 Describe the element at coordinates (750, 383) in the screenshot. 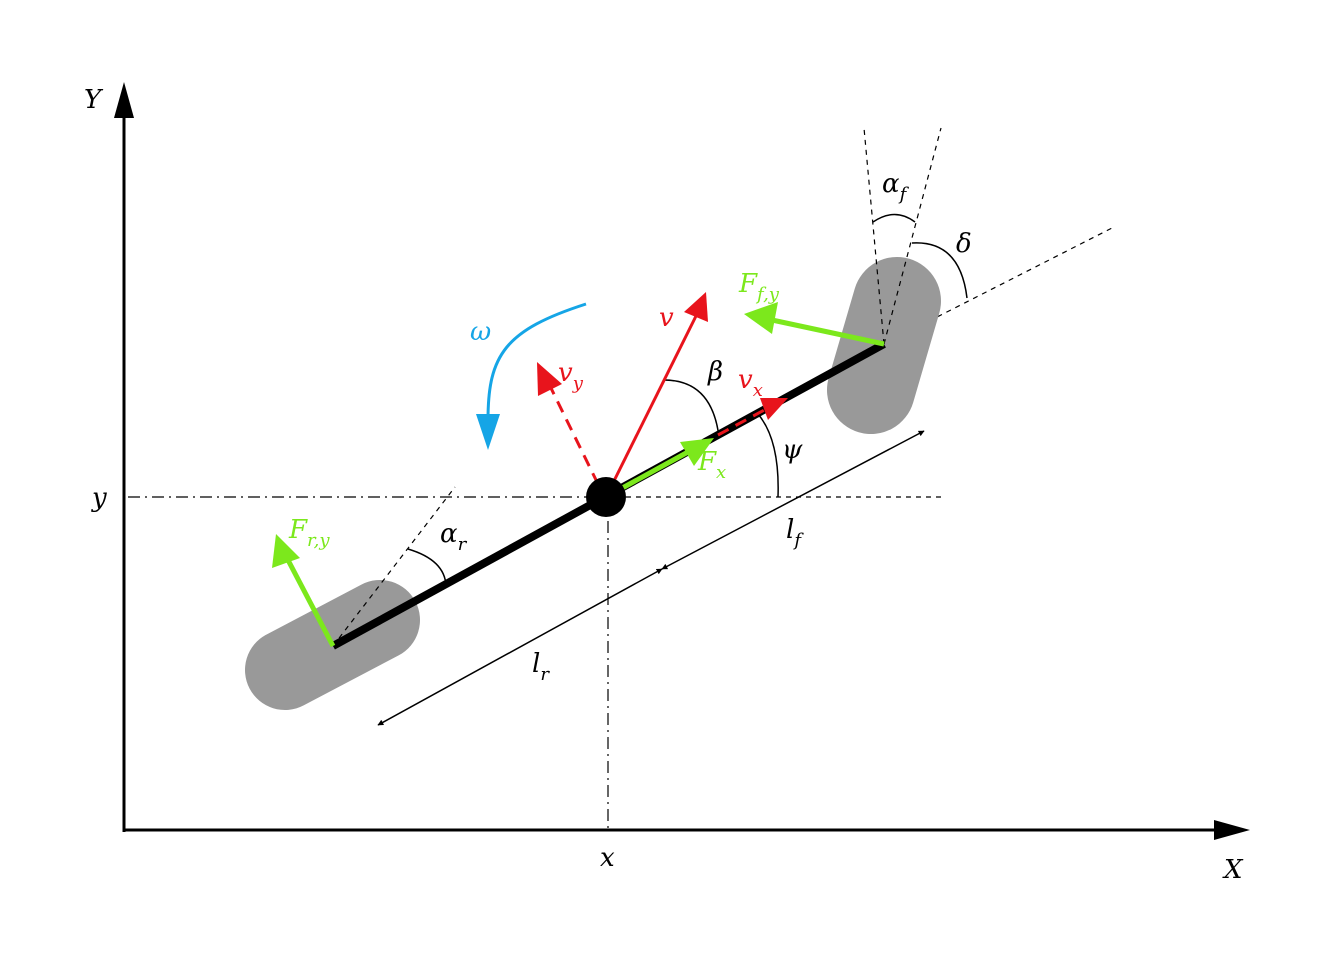

I see `vx-label: vx` at that location.